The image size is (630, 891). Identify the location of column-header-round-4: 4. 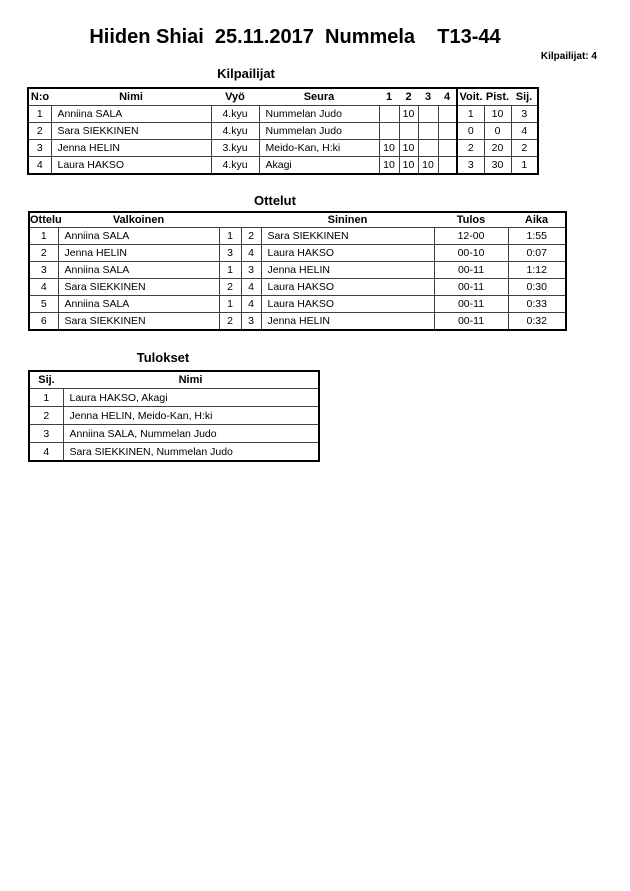
(447, 97).